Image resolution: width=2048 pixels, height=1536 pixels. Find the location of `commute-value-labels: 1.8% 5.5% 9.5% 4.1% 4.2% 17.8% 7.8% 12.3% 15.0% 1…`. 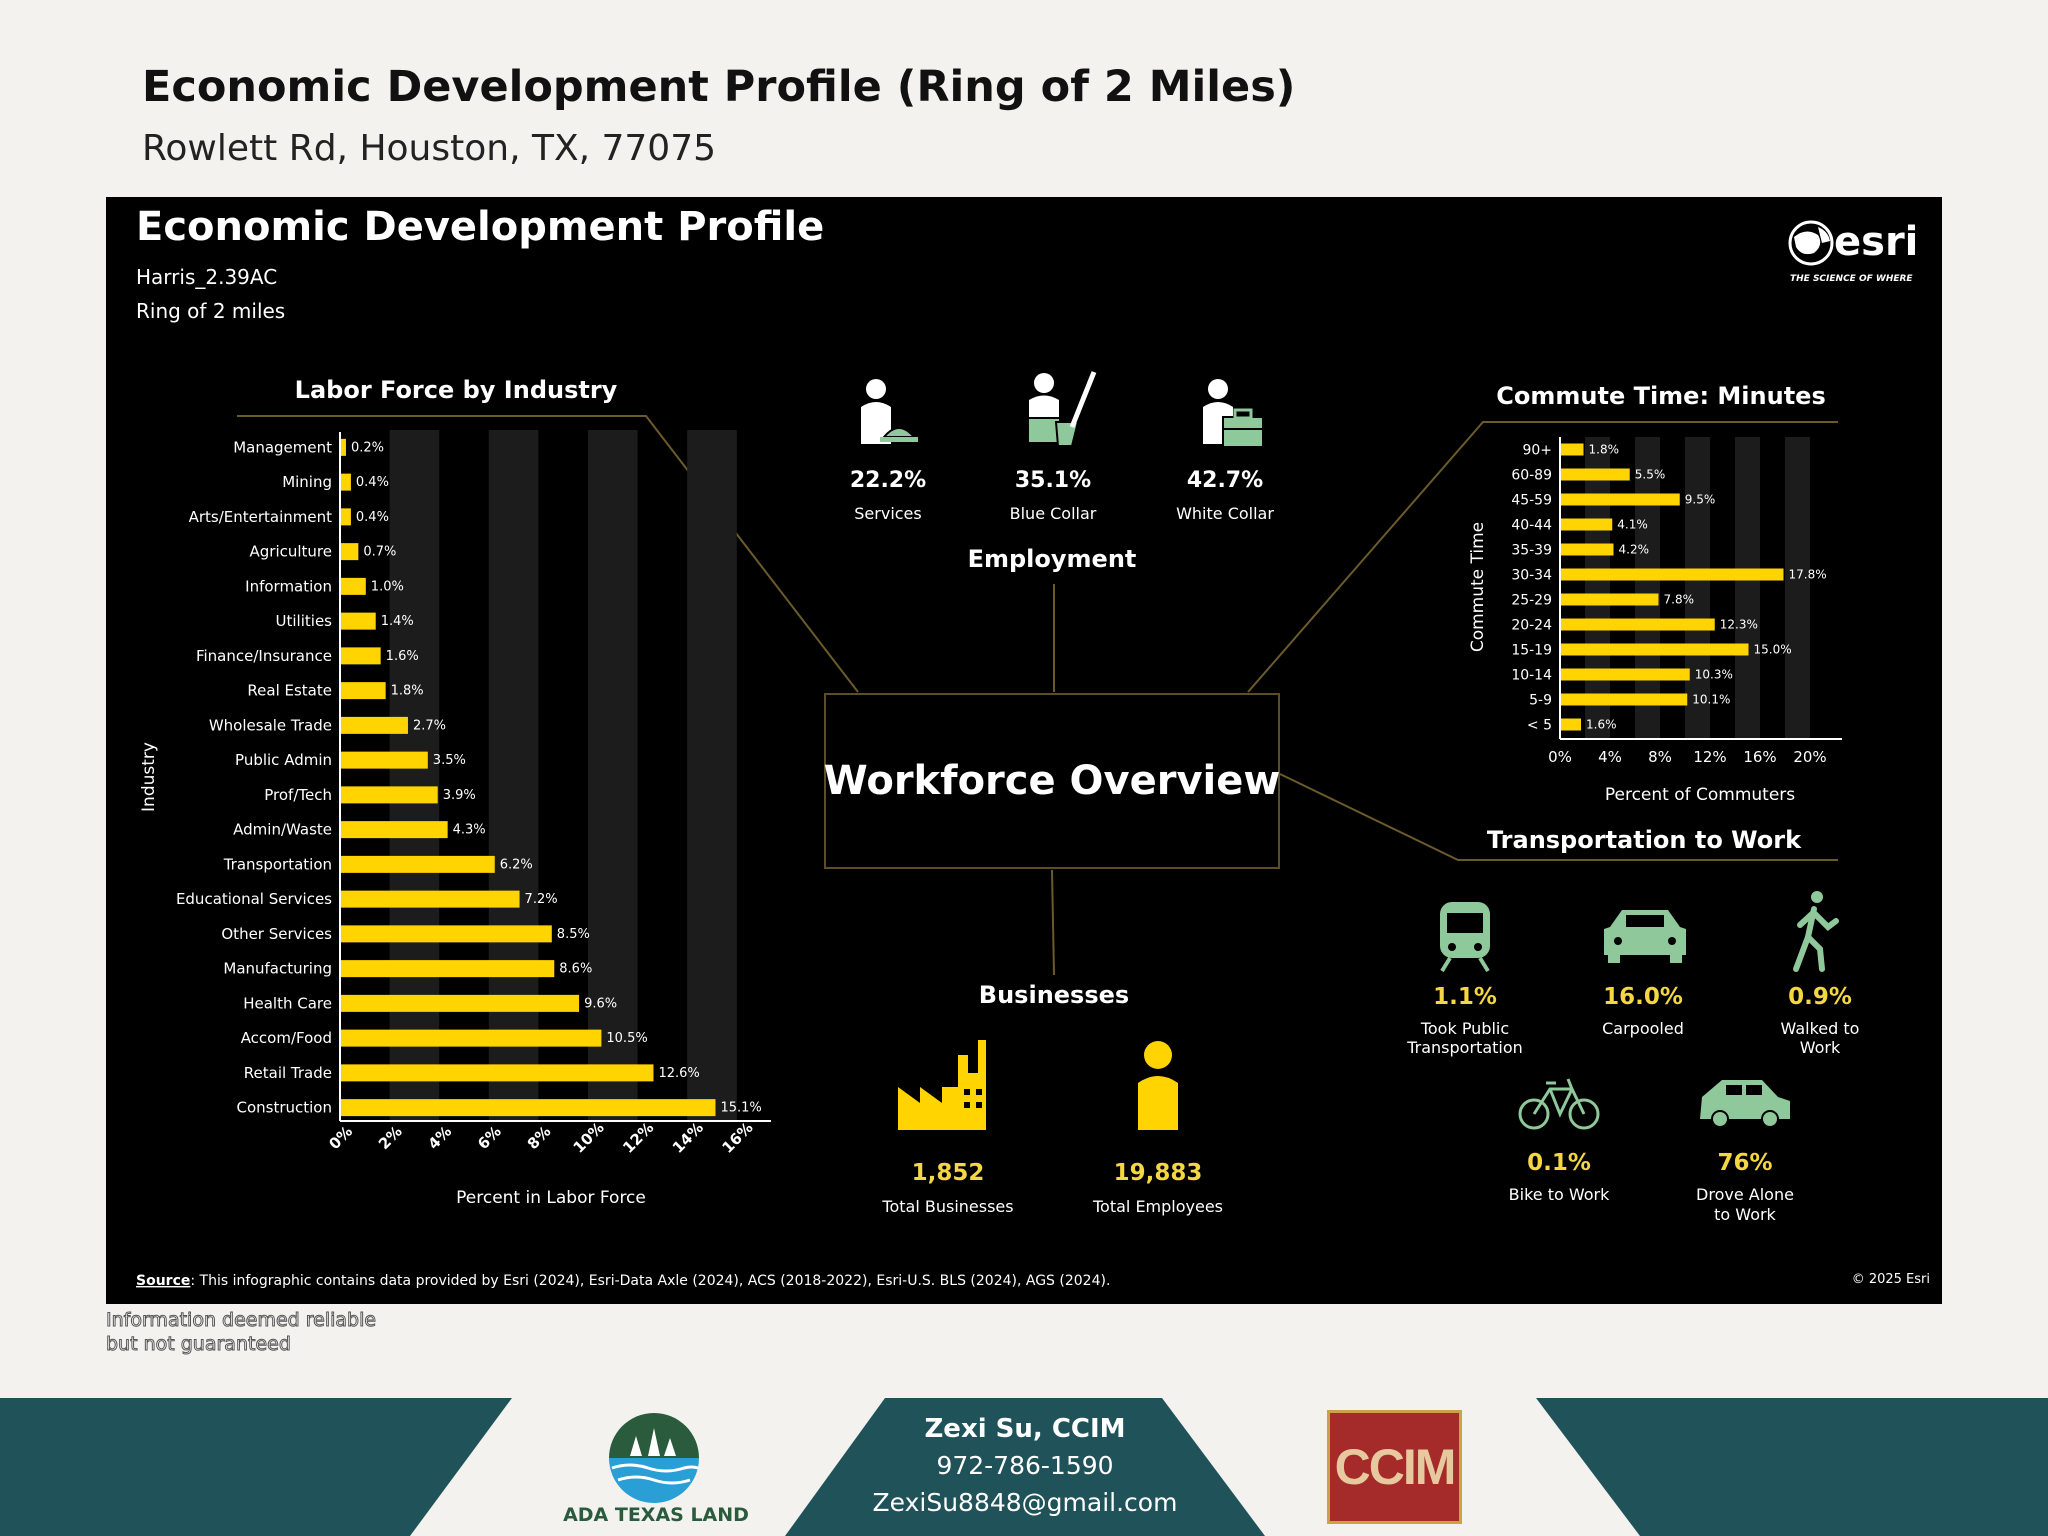

commute-value-labels: 1.8% 5.5% 9.5% 4.1% 4.2% 17.8% 7.8% 12.3% 15.0% 1… is located at coordinates (1706, 587).